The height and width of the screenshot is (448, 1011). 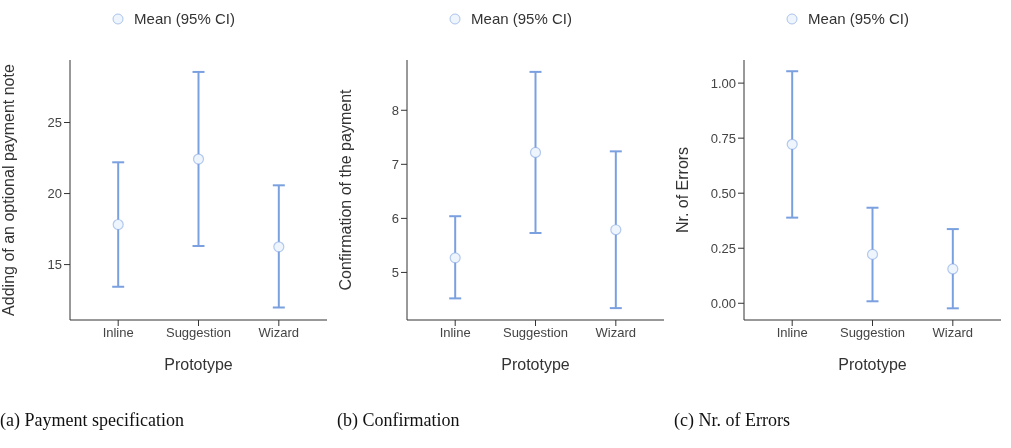 What do you see at coordinates (682, 190) in the screenshot?
I see `y-axis-title: Nr. of Errors` at bounding box center [682, 190].